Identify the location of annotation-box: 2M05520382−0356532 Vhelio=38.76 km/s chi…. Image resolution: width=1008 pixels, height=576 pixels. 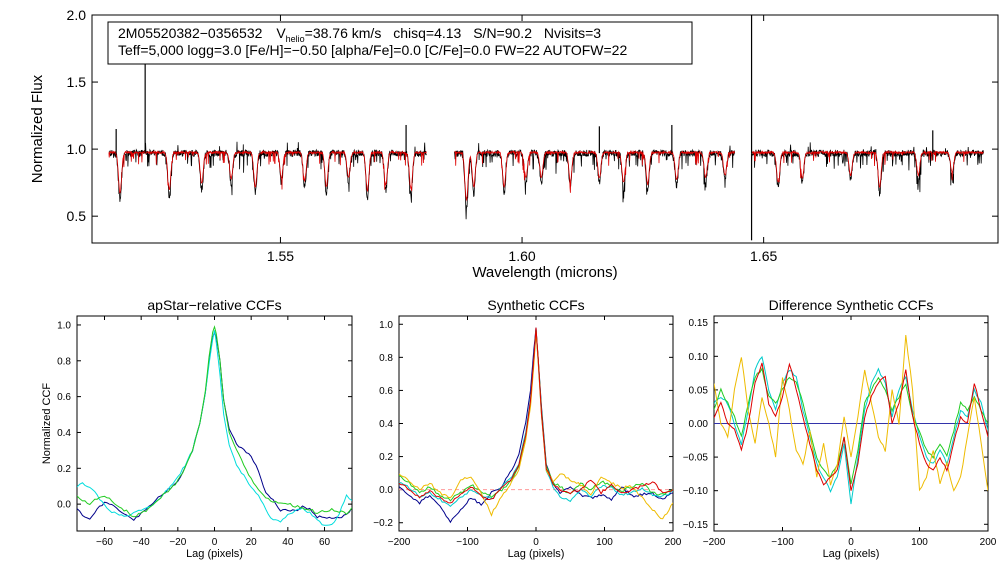
(400, 43).